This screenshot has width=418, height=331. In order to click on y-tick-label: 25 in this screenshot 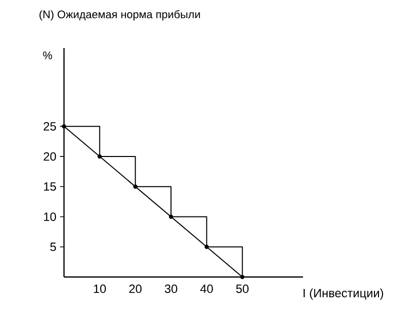, I will do `click(50, 126)`.